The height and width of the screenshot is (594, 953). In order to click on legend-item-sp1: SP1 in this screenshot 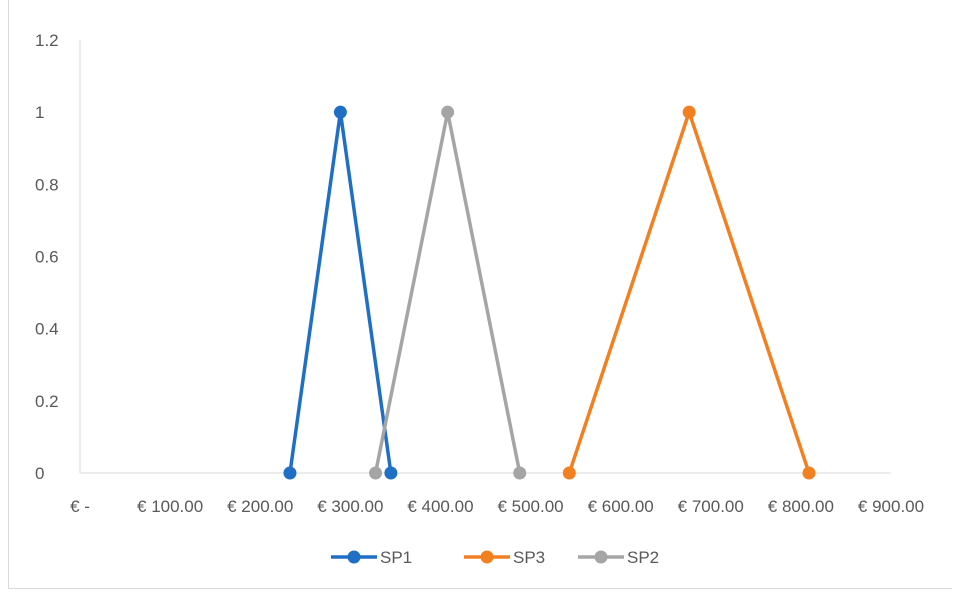, I will do `click(371, 557)`.